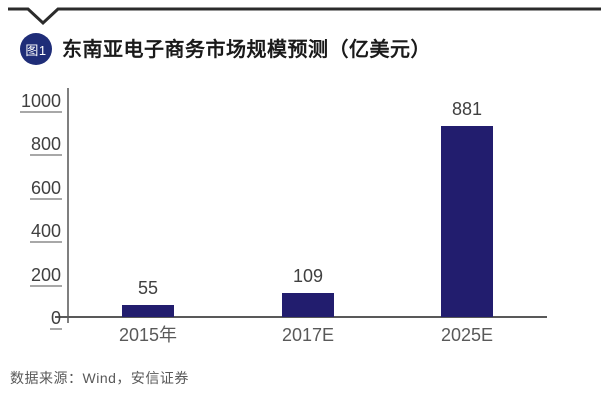 The height and width of the screenshot is (407, 615). What do you see at coordinates (246, 50) in the screenshot?
I see `figure-title: 东南亚电子商务市场规模预测（亿美元）` at bounding box center [246, 50].